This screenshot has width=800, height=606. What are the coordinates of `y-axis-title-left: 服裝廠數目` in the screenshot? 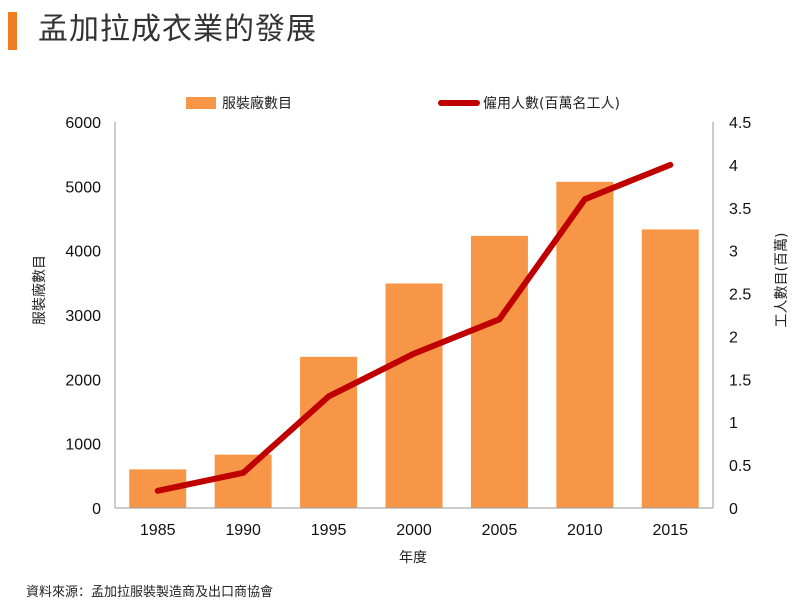 It's located at (39, 290).